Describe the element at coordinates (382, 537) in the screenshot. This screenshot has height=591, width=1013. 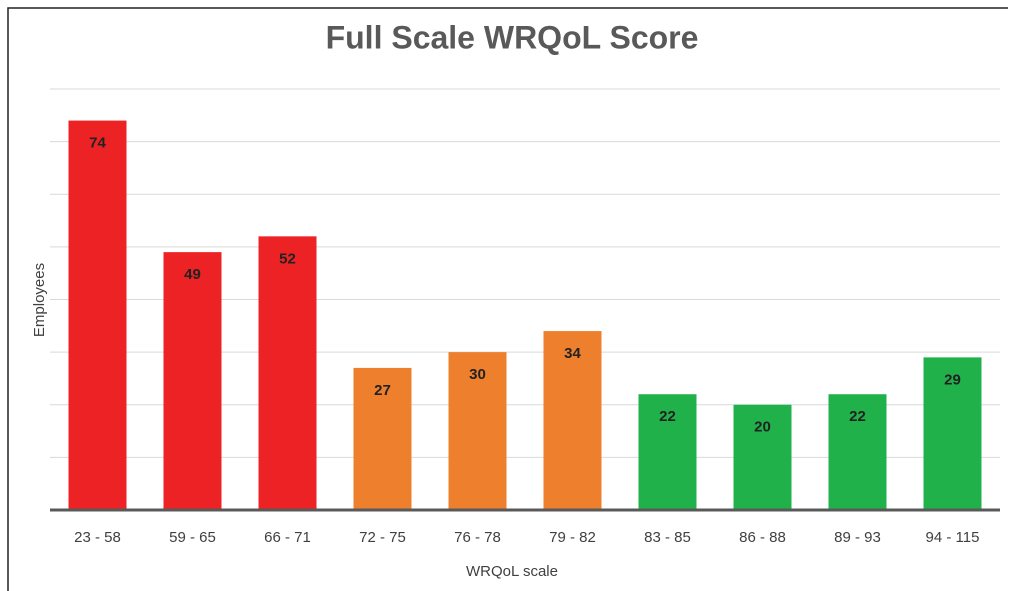
I see `x-tick-label: 72 - 75` at that location.